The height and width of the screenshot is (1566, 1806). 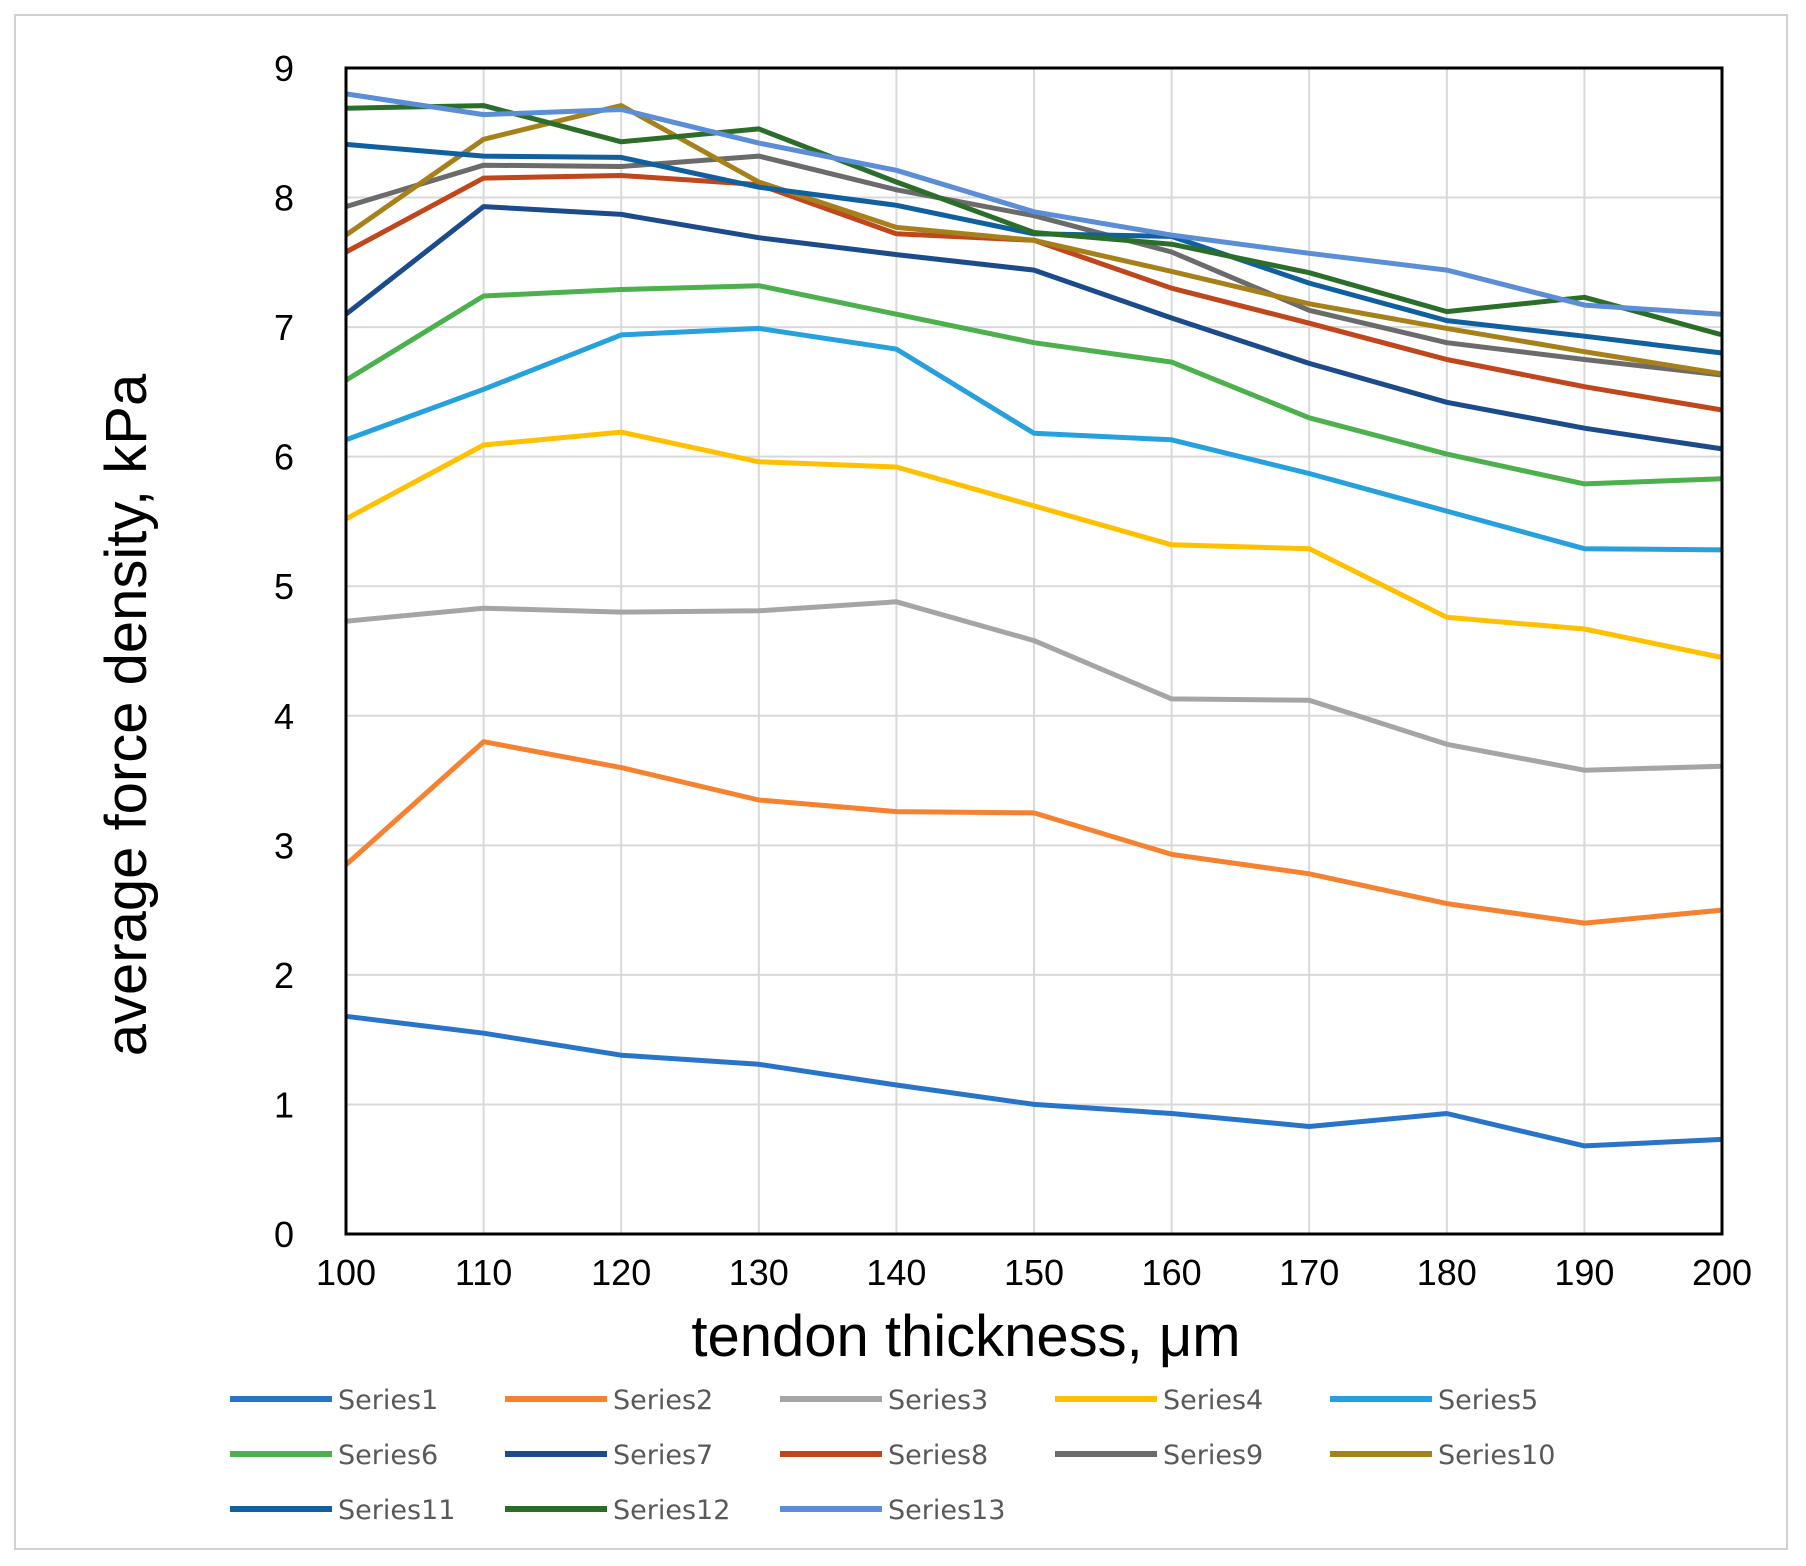 I want to click on series-line-series10, so click(x=1033, y=240).